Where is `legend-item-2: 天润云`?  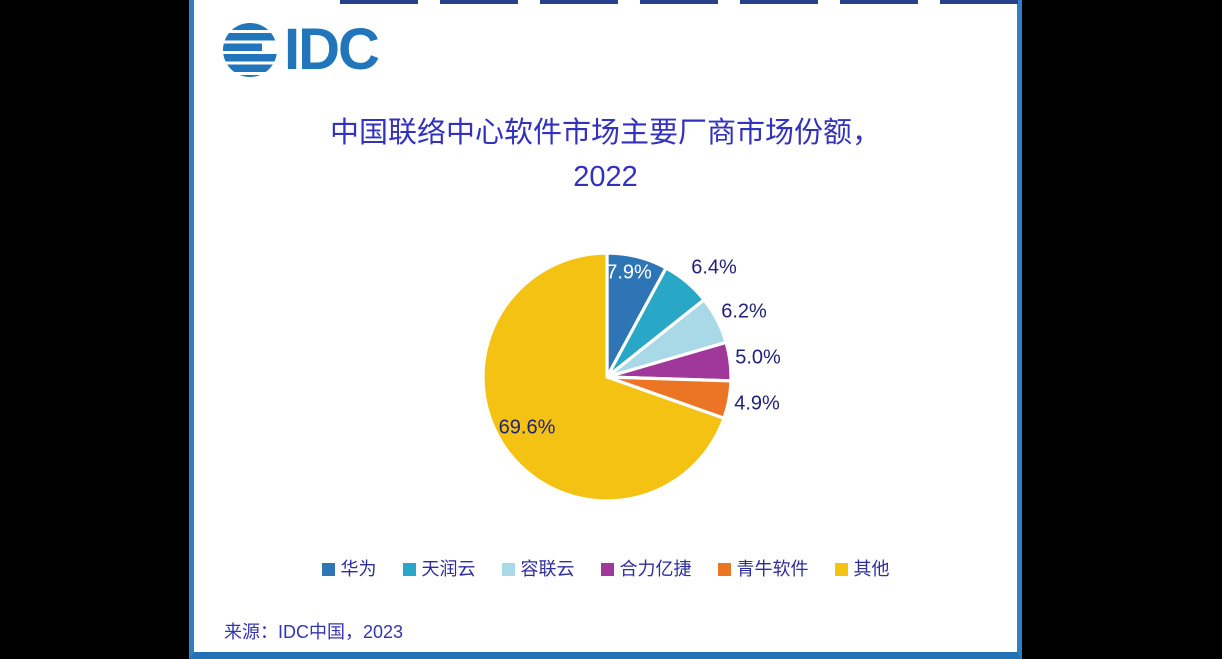 legend-item-2: 天润云 is located at coordinates (439, 569).